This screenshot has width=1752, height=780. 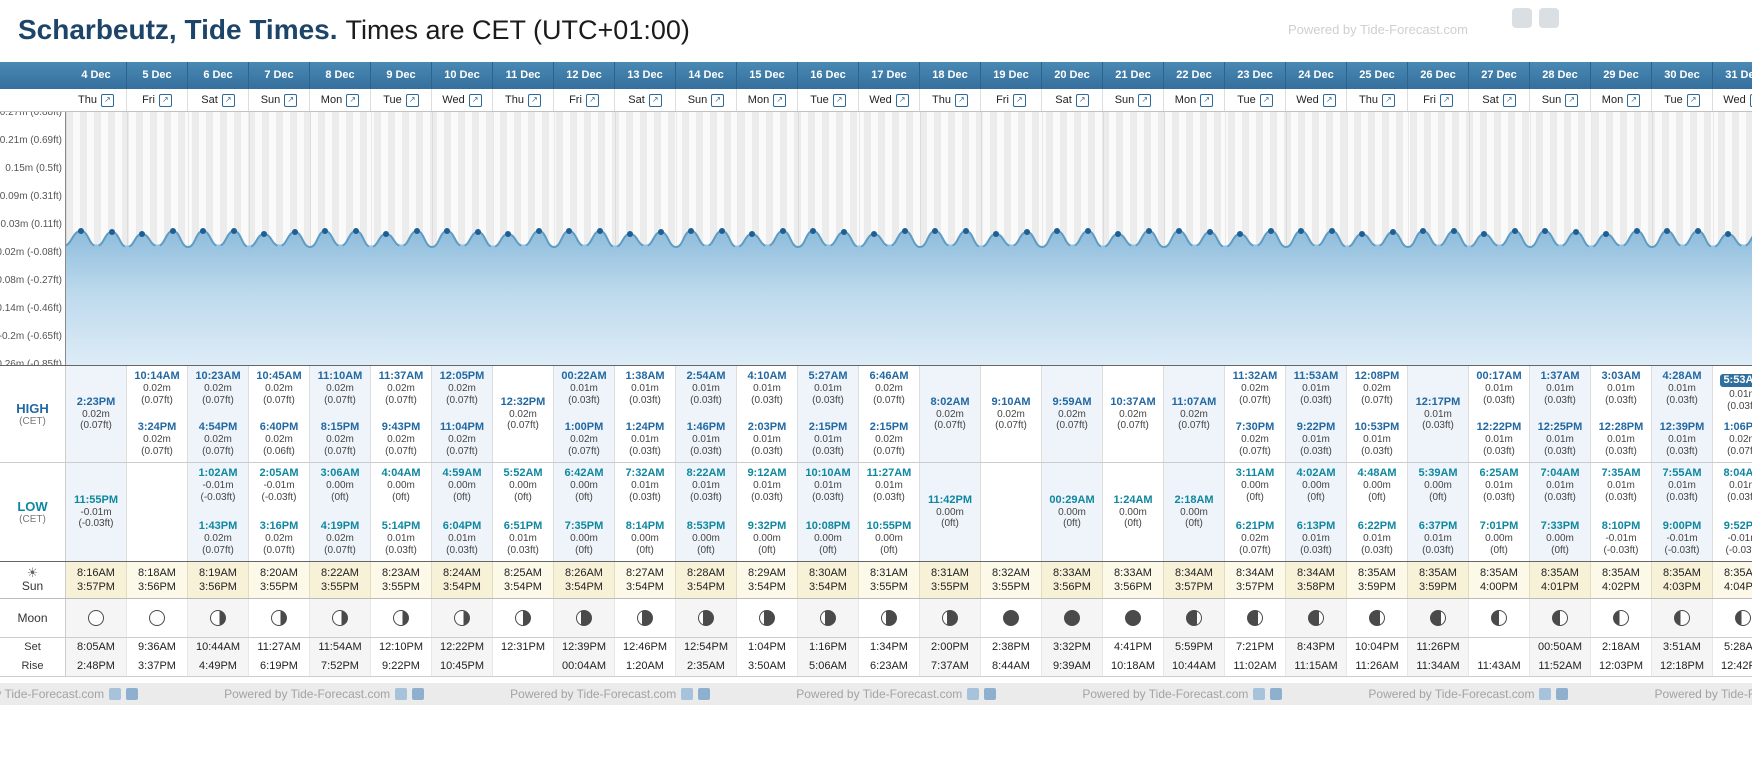 I want to click on date-cell: 12 Dec, so click(x=584, y=75).